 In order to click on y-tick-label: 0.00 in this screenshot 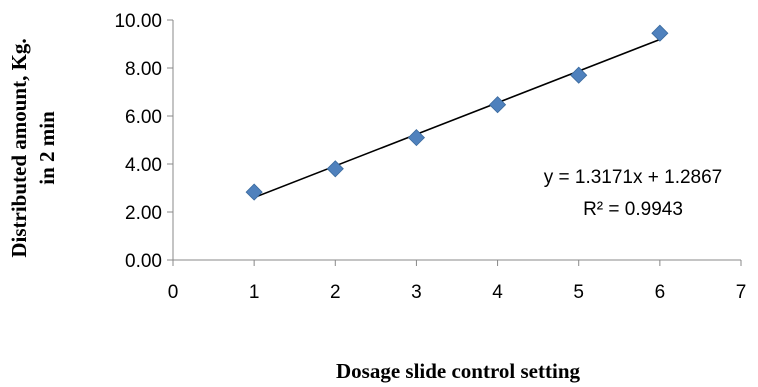, I will do `click(143, 261)`.